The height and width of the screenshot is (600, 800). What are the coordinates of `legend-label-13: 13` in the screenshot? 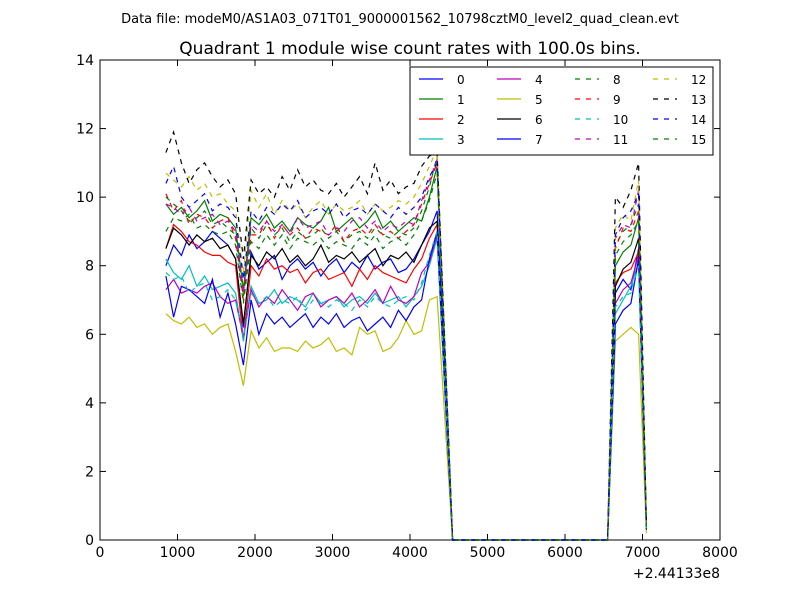 It's located at (698, 100).